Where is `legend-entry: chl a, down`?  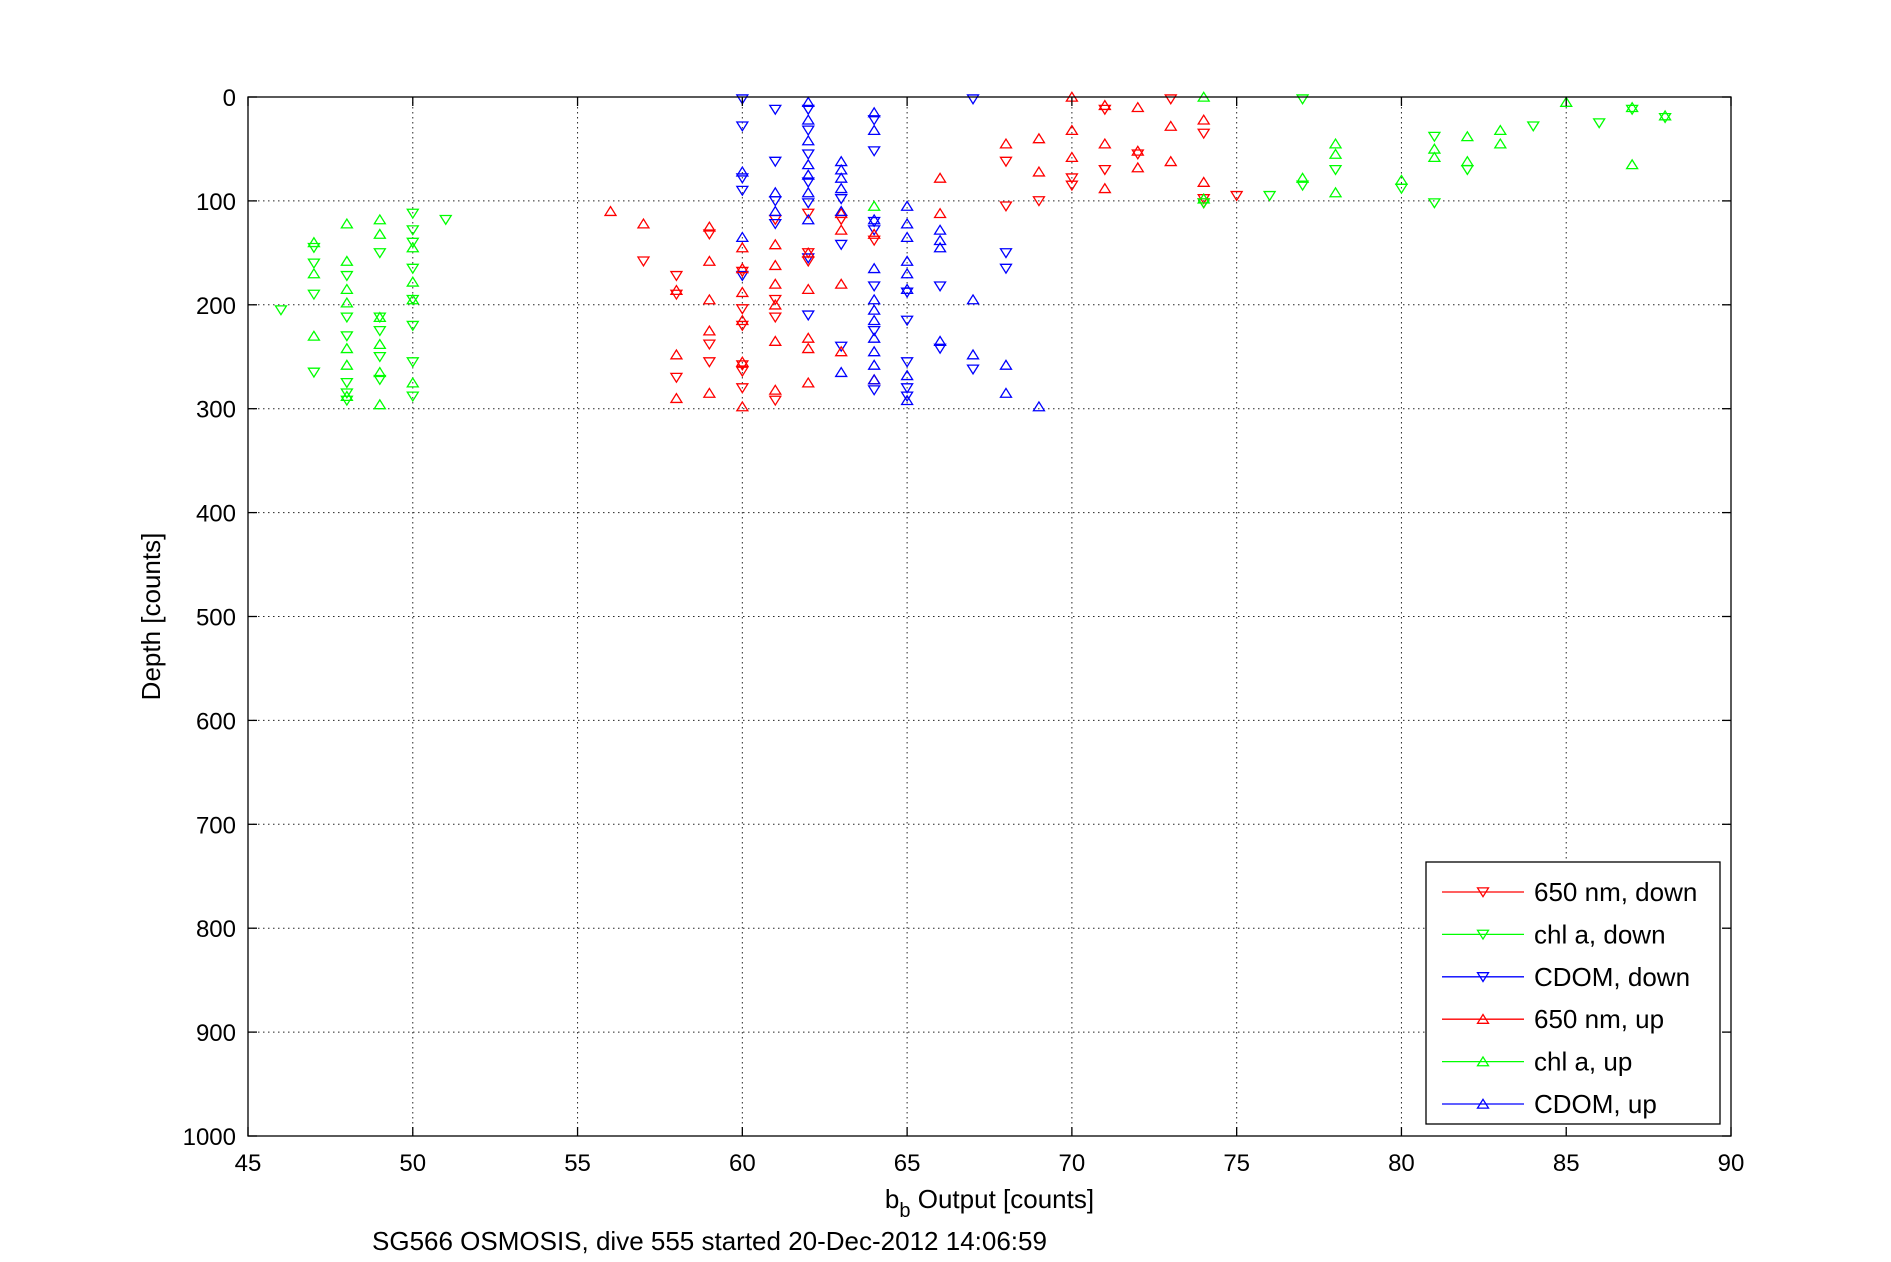 legend-entry: chl a, down is located at coordinates (1554, 934).